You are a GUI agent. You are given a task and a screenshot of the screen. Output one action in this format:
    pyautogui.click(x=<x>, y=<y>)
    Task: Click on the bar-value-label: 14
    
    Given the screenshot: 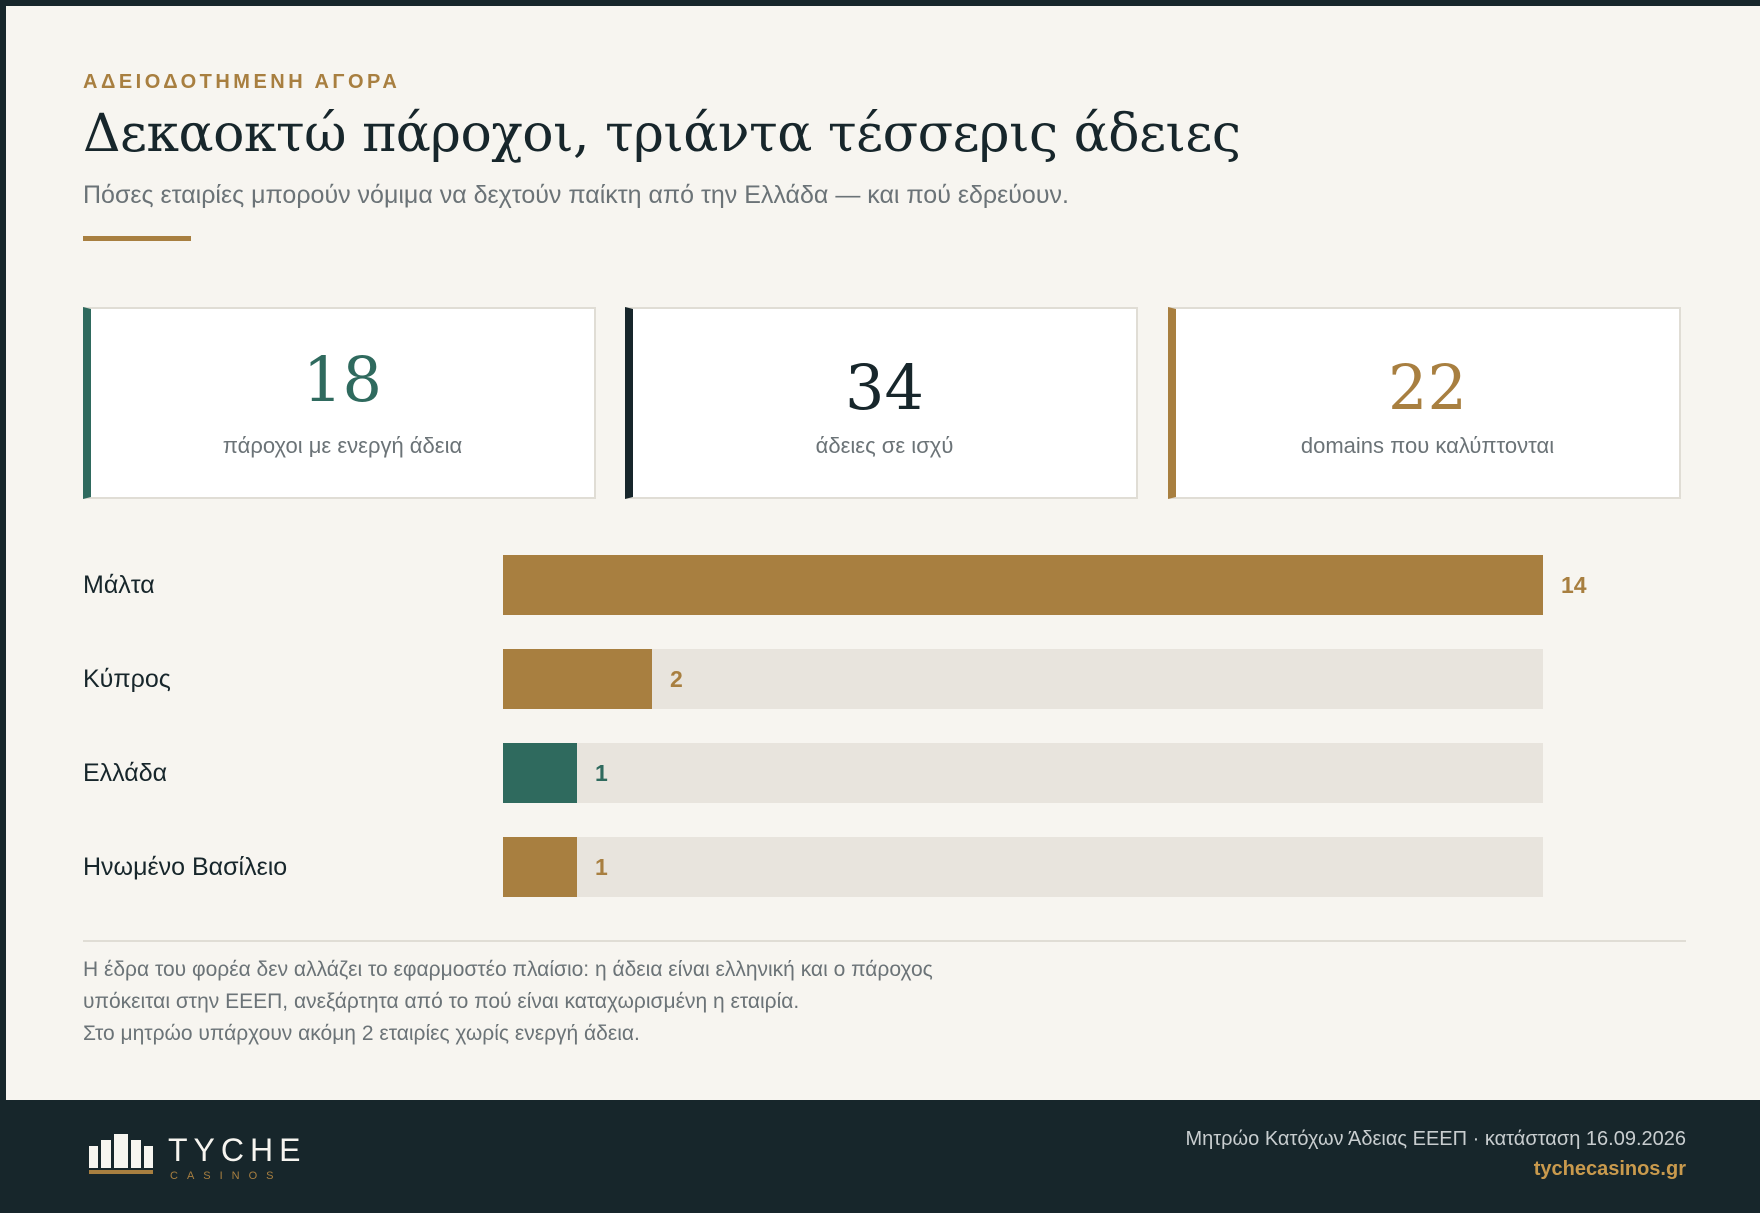 What is the action you would take?
    pyautogui.click(x=1574, y=585)
    